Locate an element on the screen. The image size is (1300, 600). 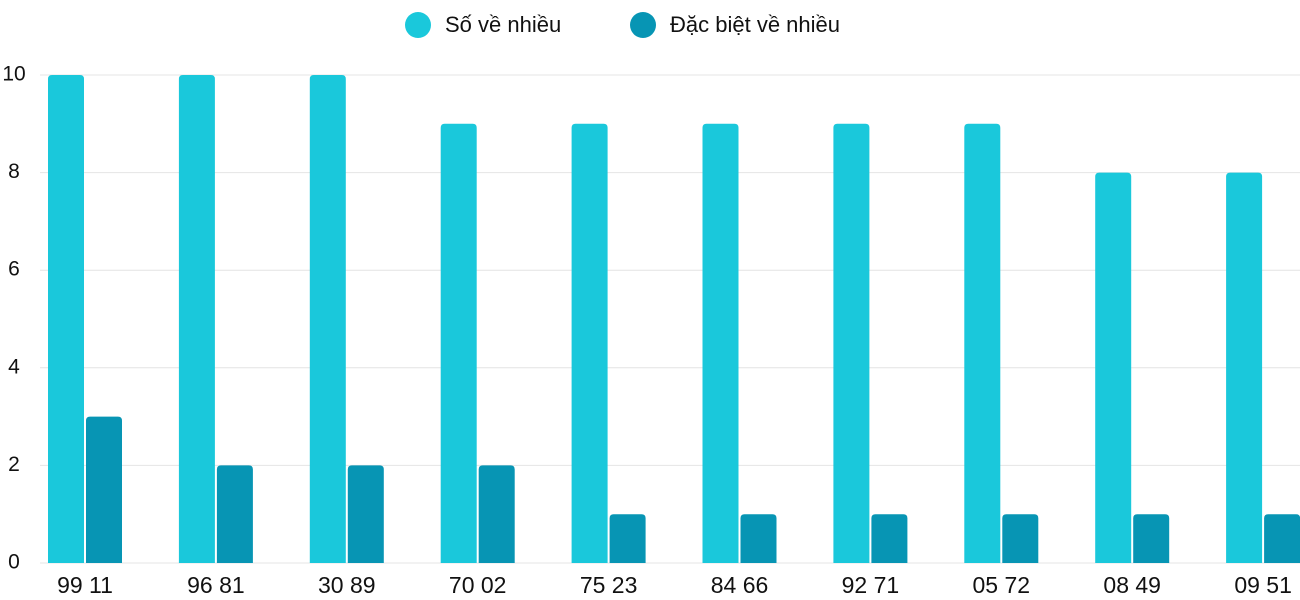
x-tick-label: 09 51 is located at coordinates (1263, 585).